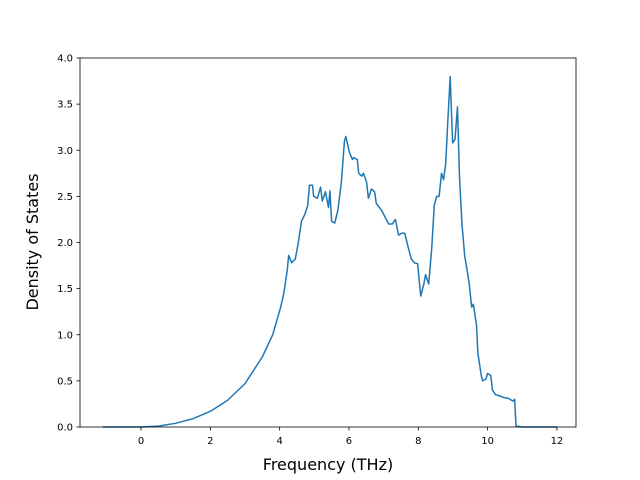 Image resolution: width=640 pixels, height=480 pixels. I want to click on x-tick-label: 10, so click(487, 441).